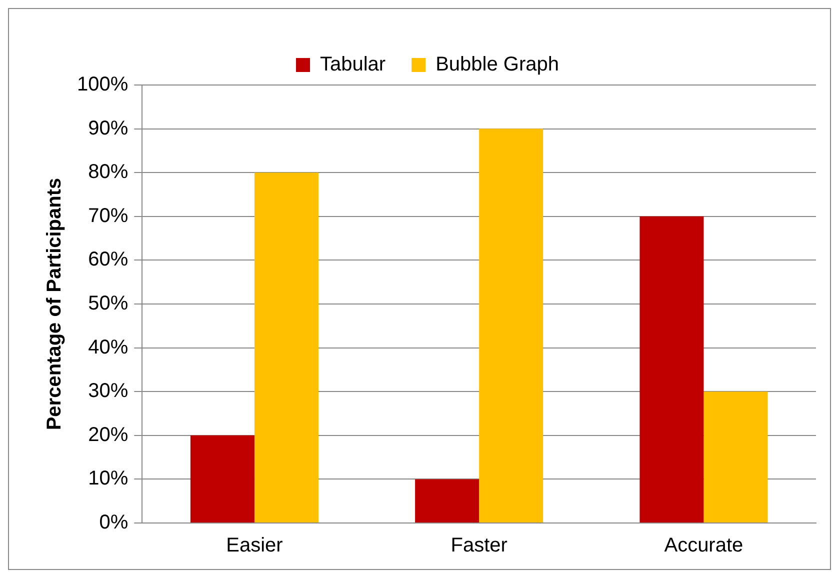  What do you see at coordinates (498, 65) in the screenshot?
I see `legend-label: Bubble Graph` at bounding box center [498, 65].